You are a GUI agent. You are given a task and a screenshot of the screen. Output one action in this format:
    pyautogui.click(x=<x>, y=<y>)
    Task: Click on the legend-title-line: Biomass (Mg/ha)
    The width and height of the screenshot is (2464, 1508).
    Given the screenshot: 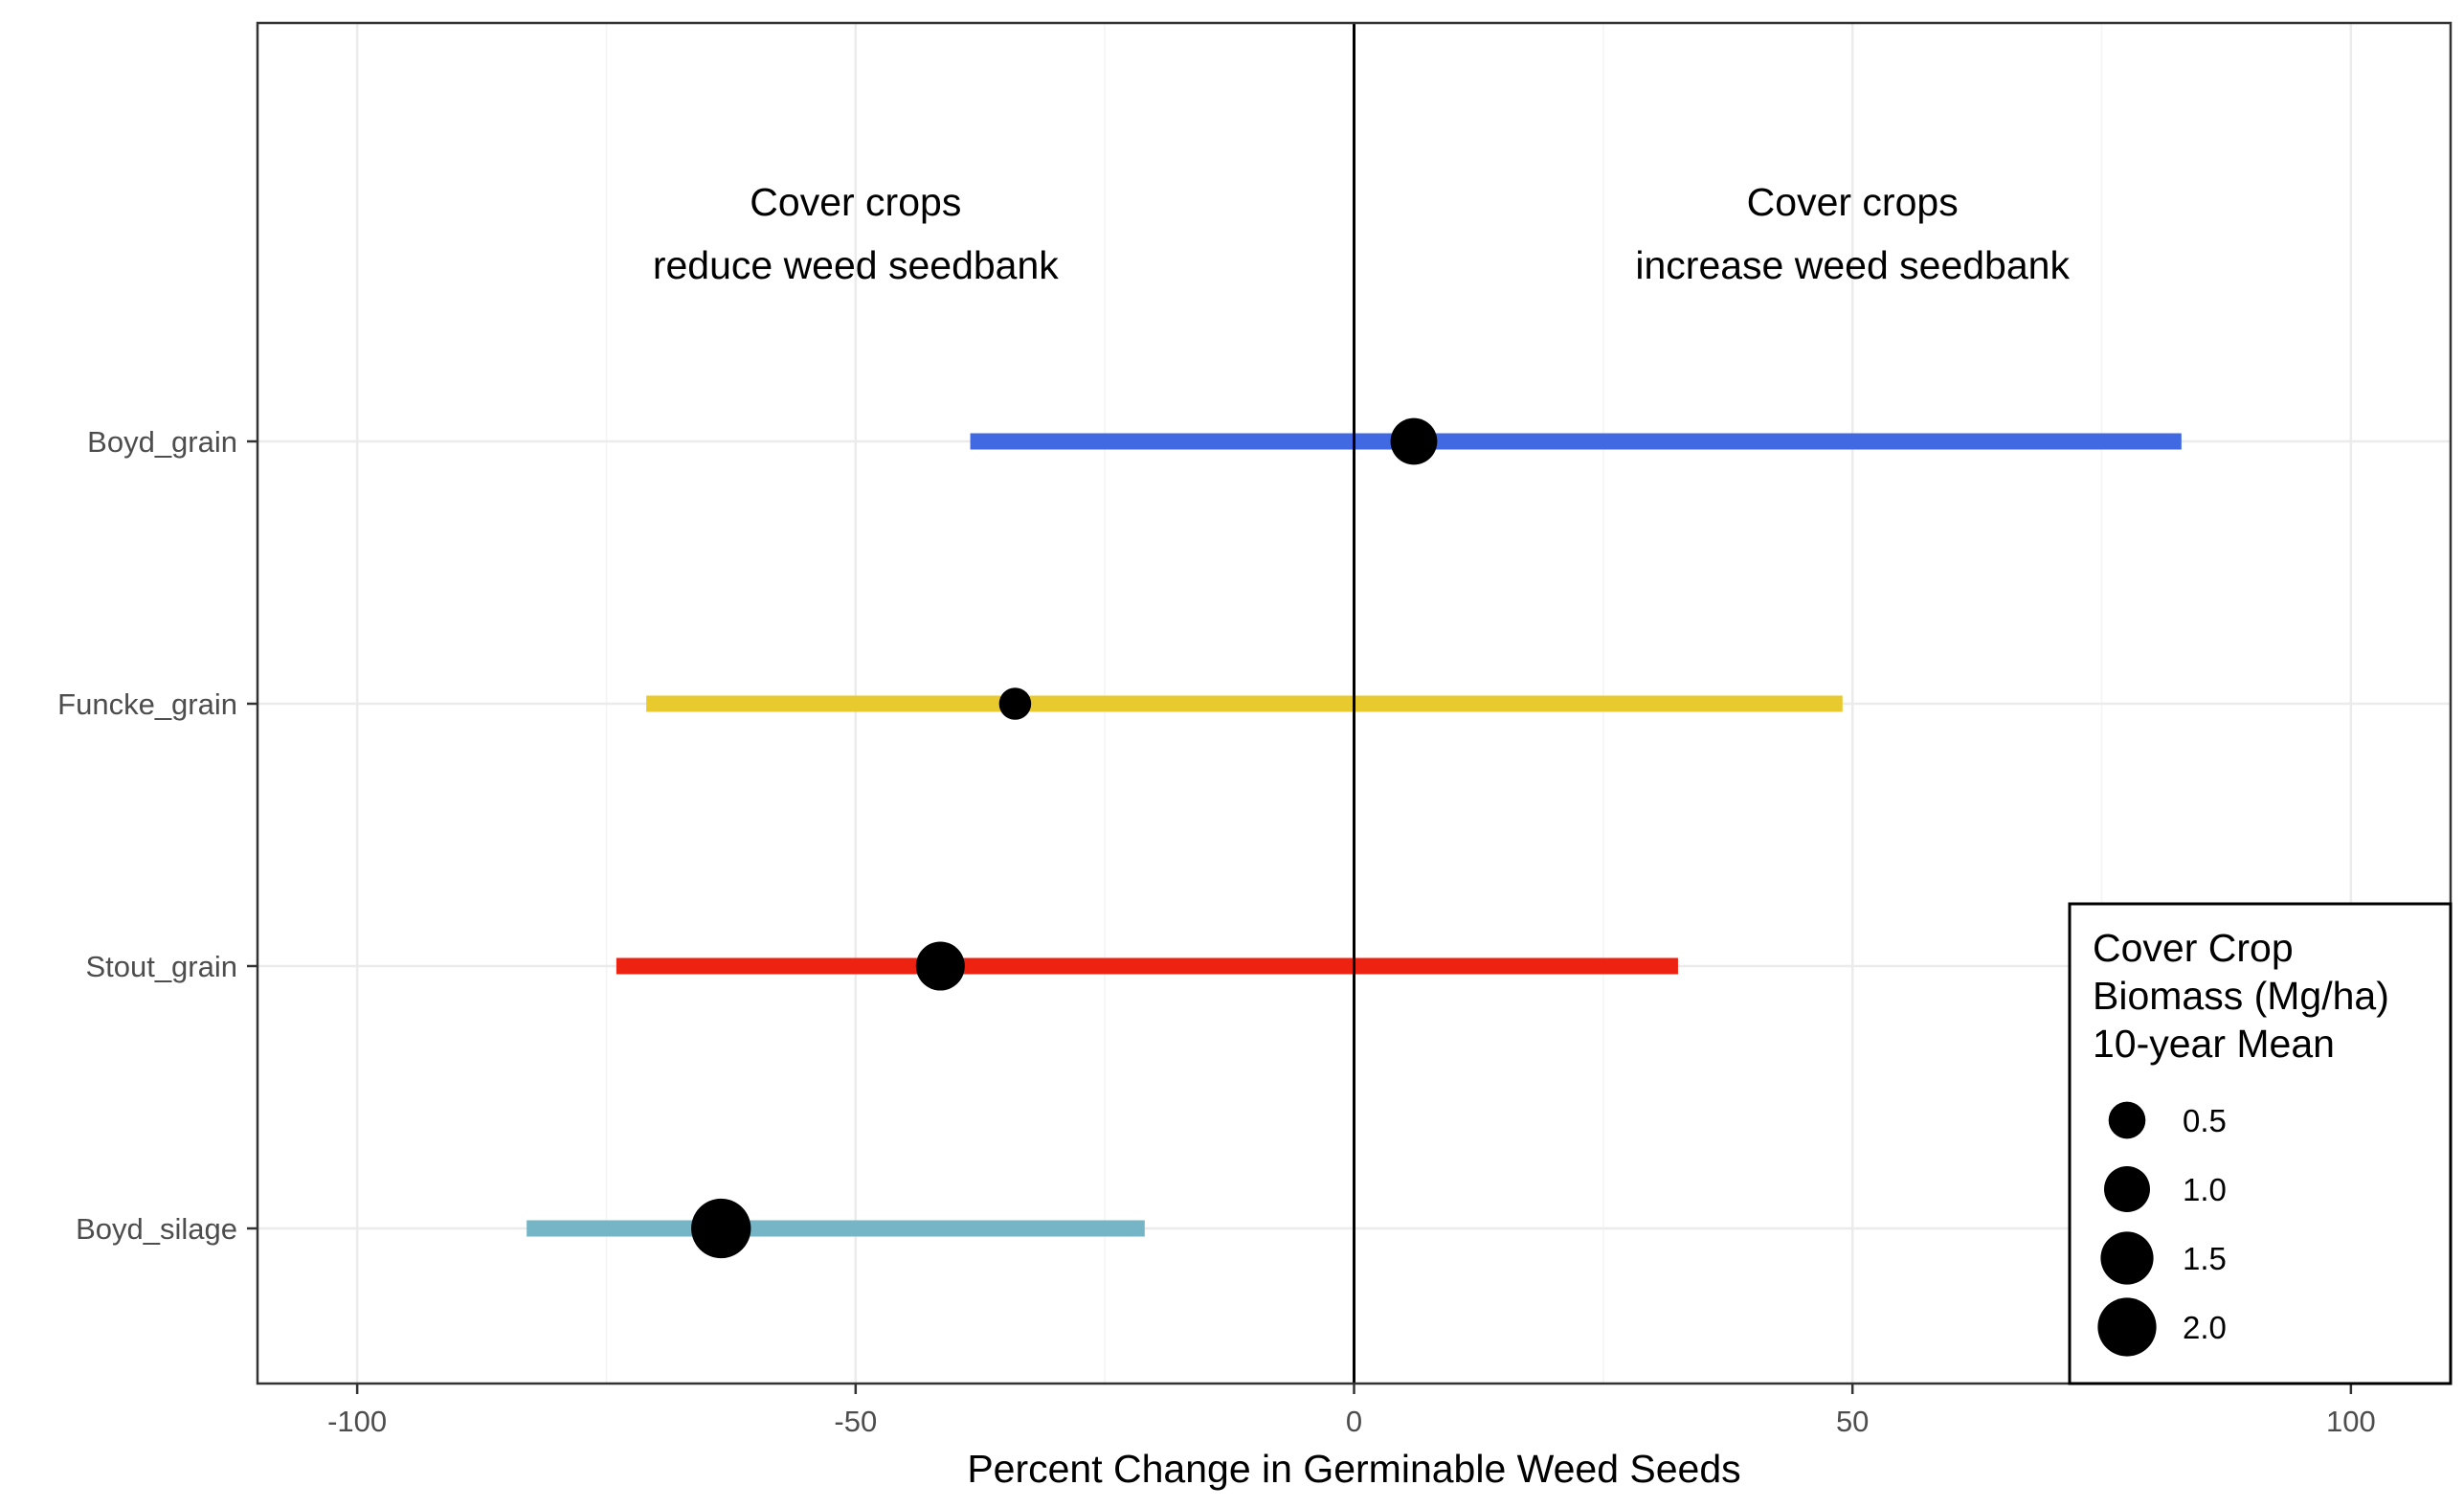 What is the action you would take?
    pyautogui.click(x=2241, y=996)
    